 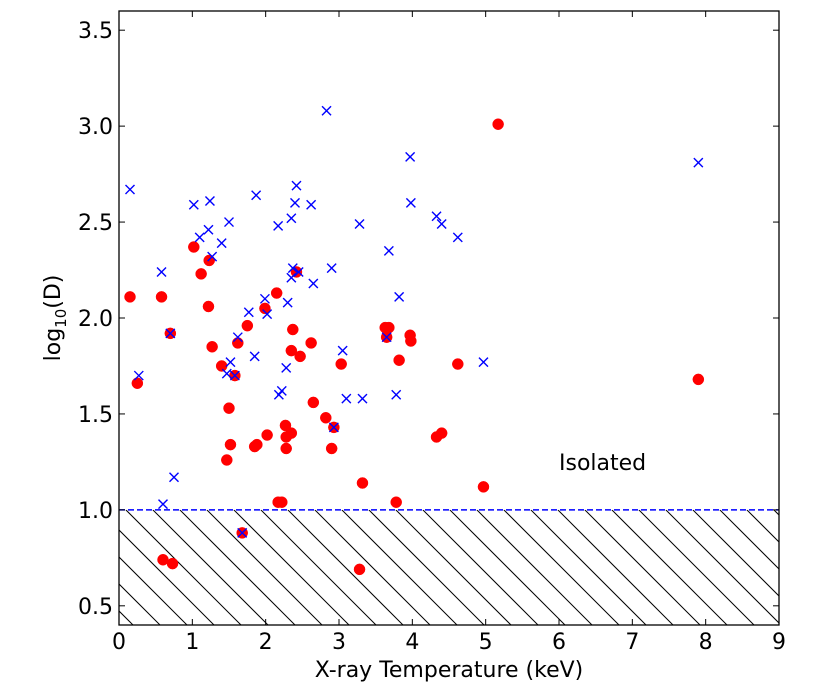 I want to click on x-tick-label: 2, so click(x=266, y=642).